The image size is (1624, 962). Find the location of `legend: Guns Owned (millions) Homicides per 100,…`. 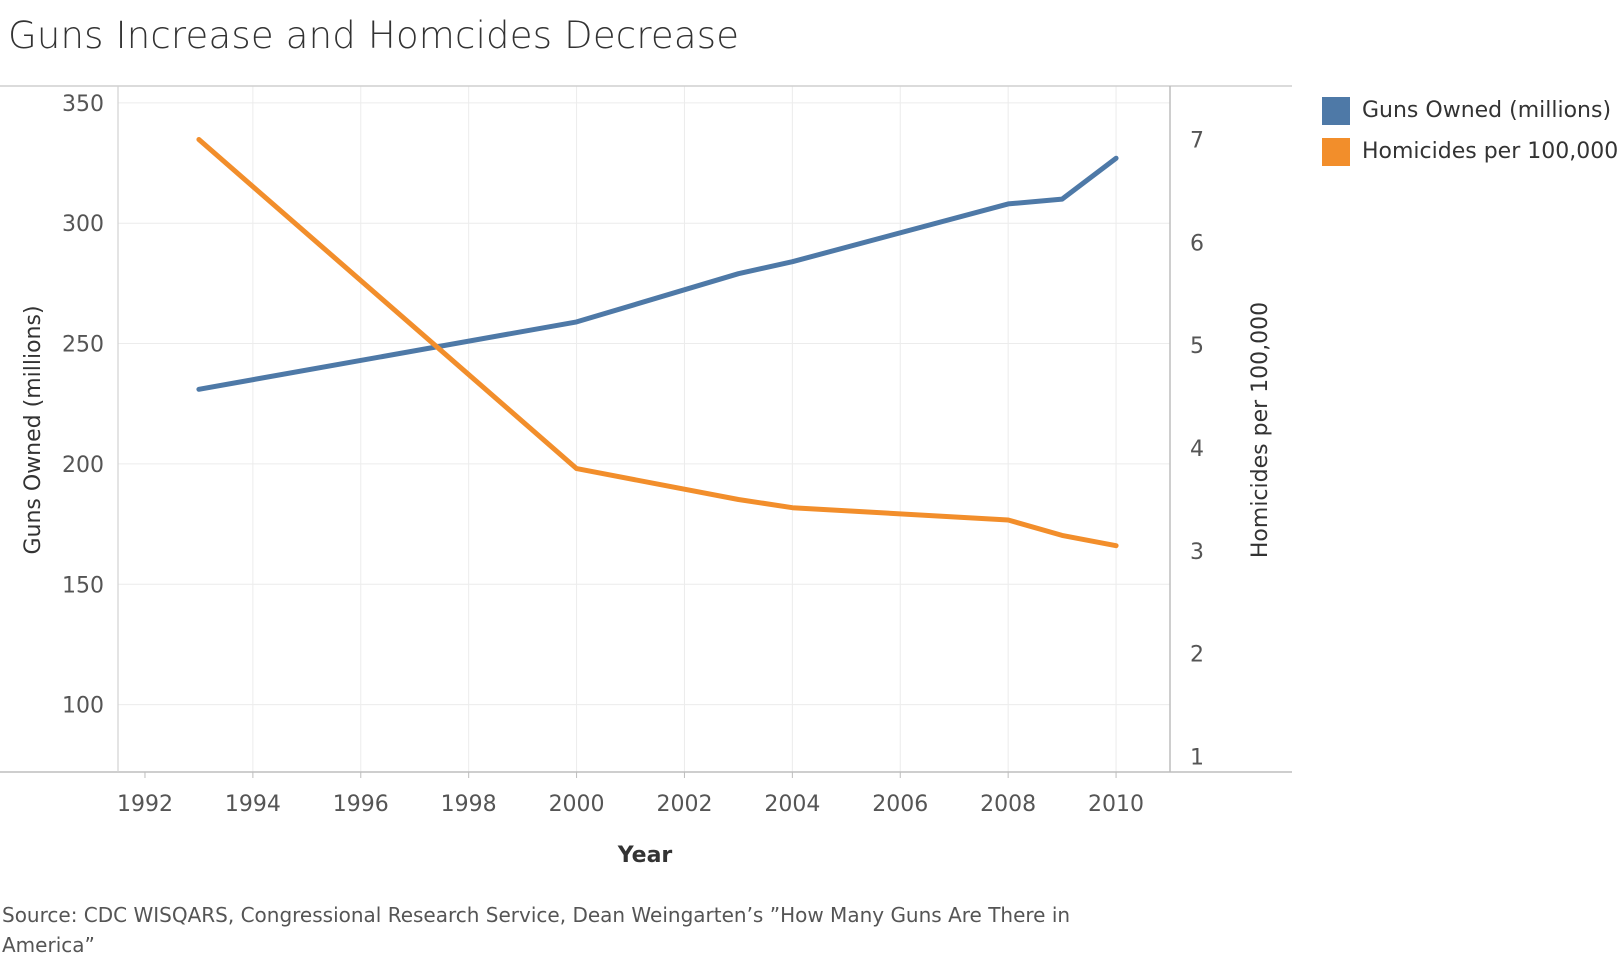

legend: Guns Owned (millions) Homicides per 100,… is located at coordinates (1470, 131).